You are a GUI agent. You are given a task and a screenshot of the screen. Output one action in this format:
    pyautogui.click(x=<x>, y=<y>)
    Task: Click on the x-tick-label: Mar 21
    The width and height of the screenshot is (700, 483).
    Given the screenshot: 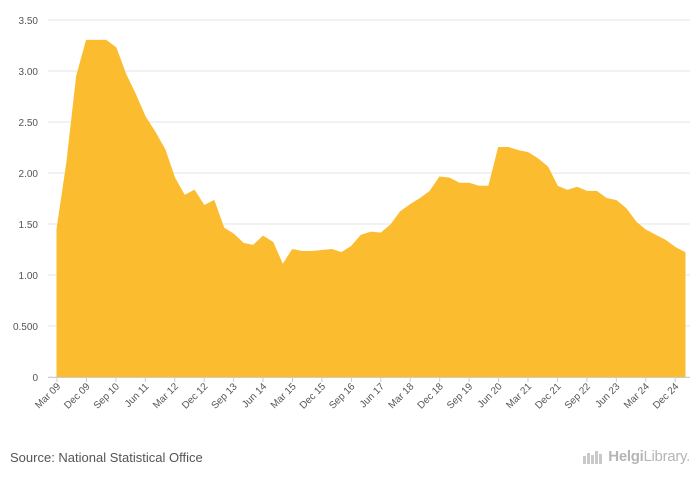 What is the action you would take?
    pyautogui.click(x=519, y=396)
    